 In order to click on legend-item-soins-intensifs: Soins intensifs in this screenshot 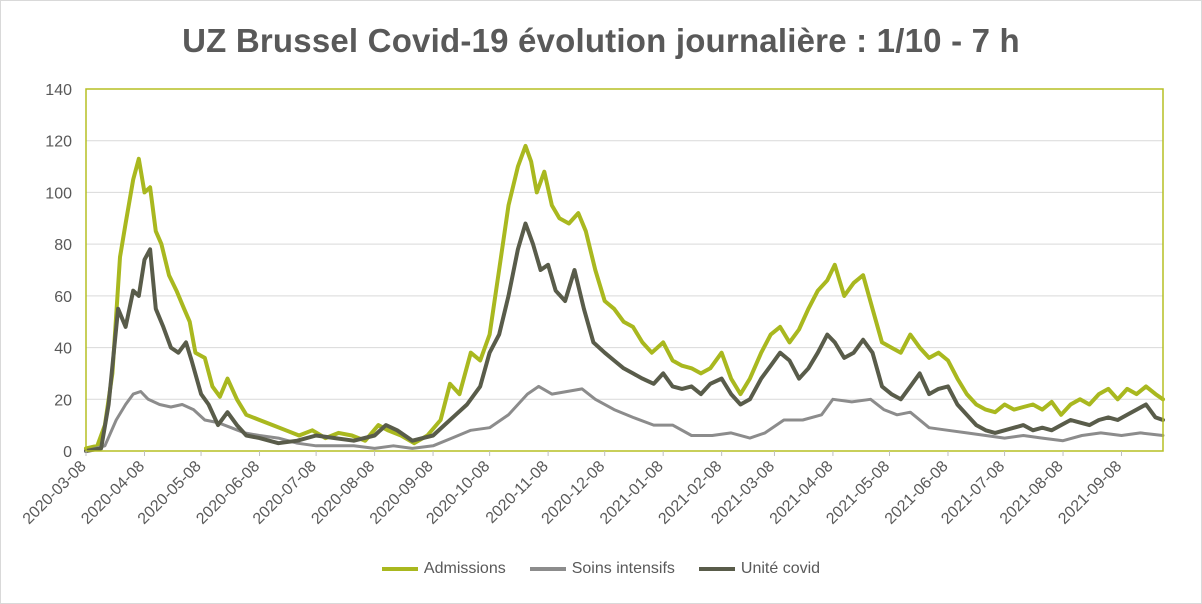, I will do `click(602, 569)`.